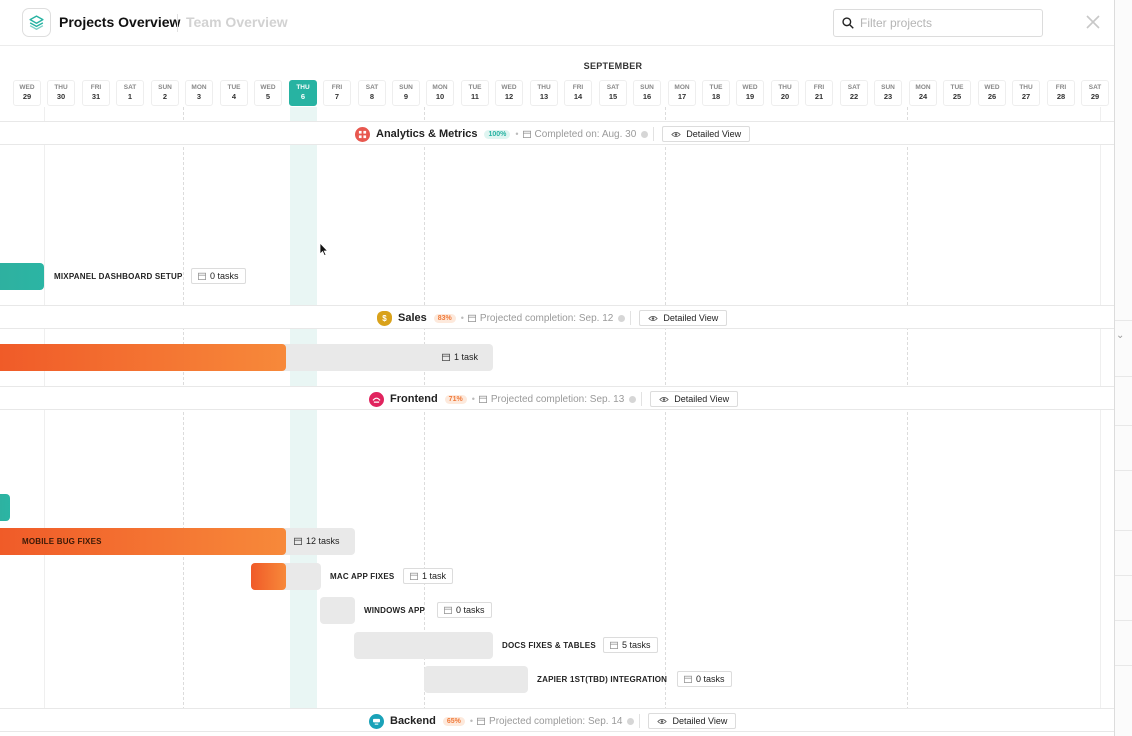  I want to click on analytics-icon, so click(362, 134).